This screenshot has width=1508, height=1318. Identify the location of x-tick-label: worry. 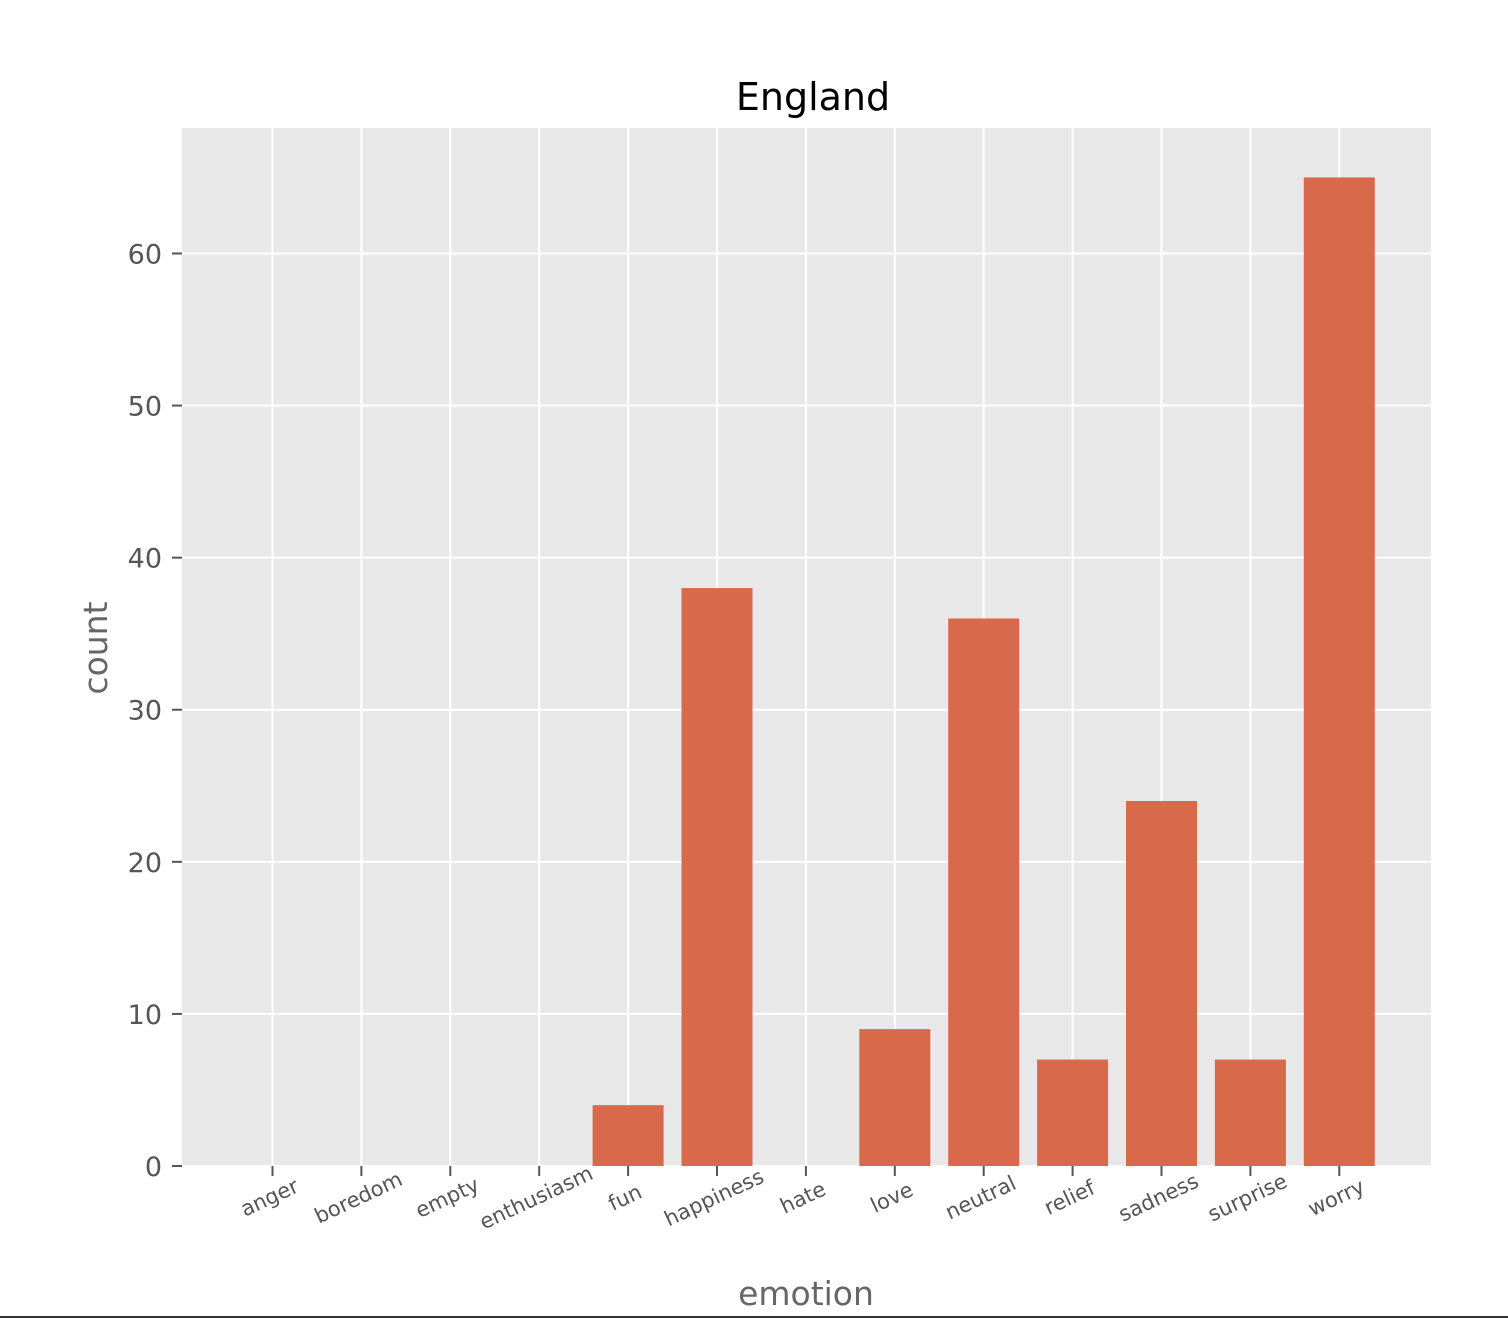
(1336, 1197).